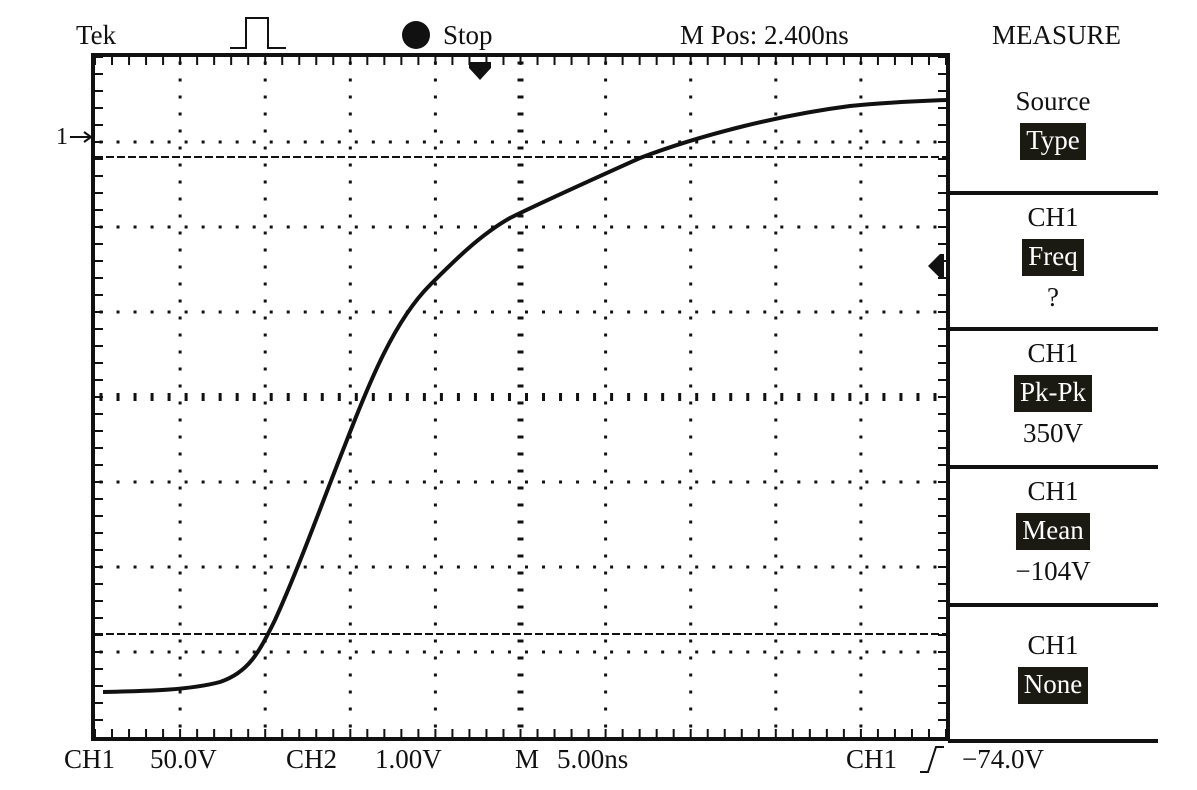 The image size is (1197, 790). Describe the element at coordinates (932, 761) in the screenshot. I see `rising-edge-icon` at that location.